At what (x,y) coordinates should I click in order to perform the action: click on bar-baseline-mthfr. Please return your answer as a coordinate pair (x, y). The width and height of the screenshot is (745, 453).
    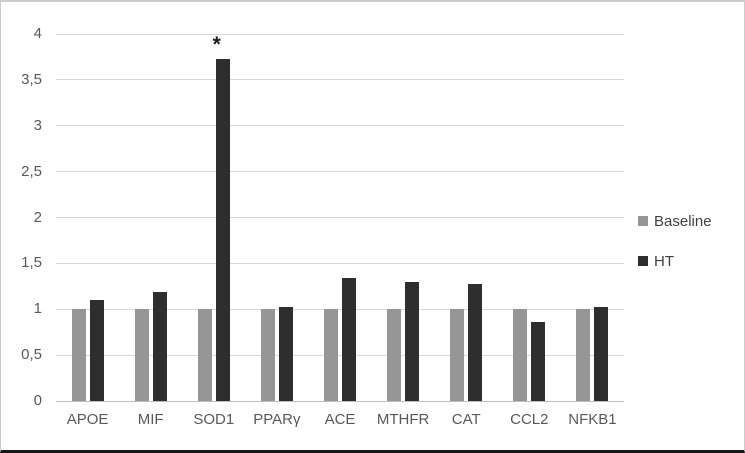
    Looking at the image, I should click on (394, 355).